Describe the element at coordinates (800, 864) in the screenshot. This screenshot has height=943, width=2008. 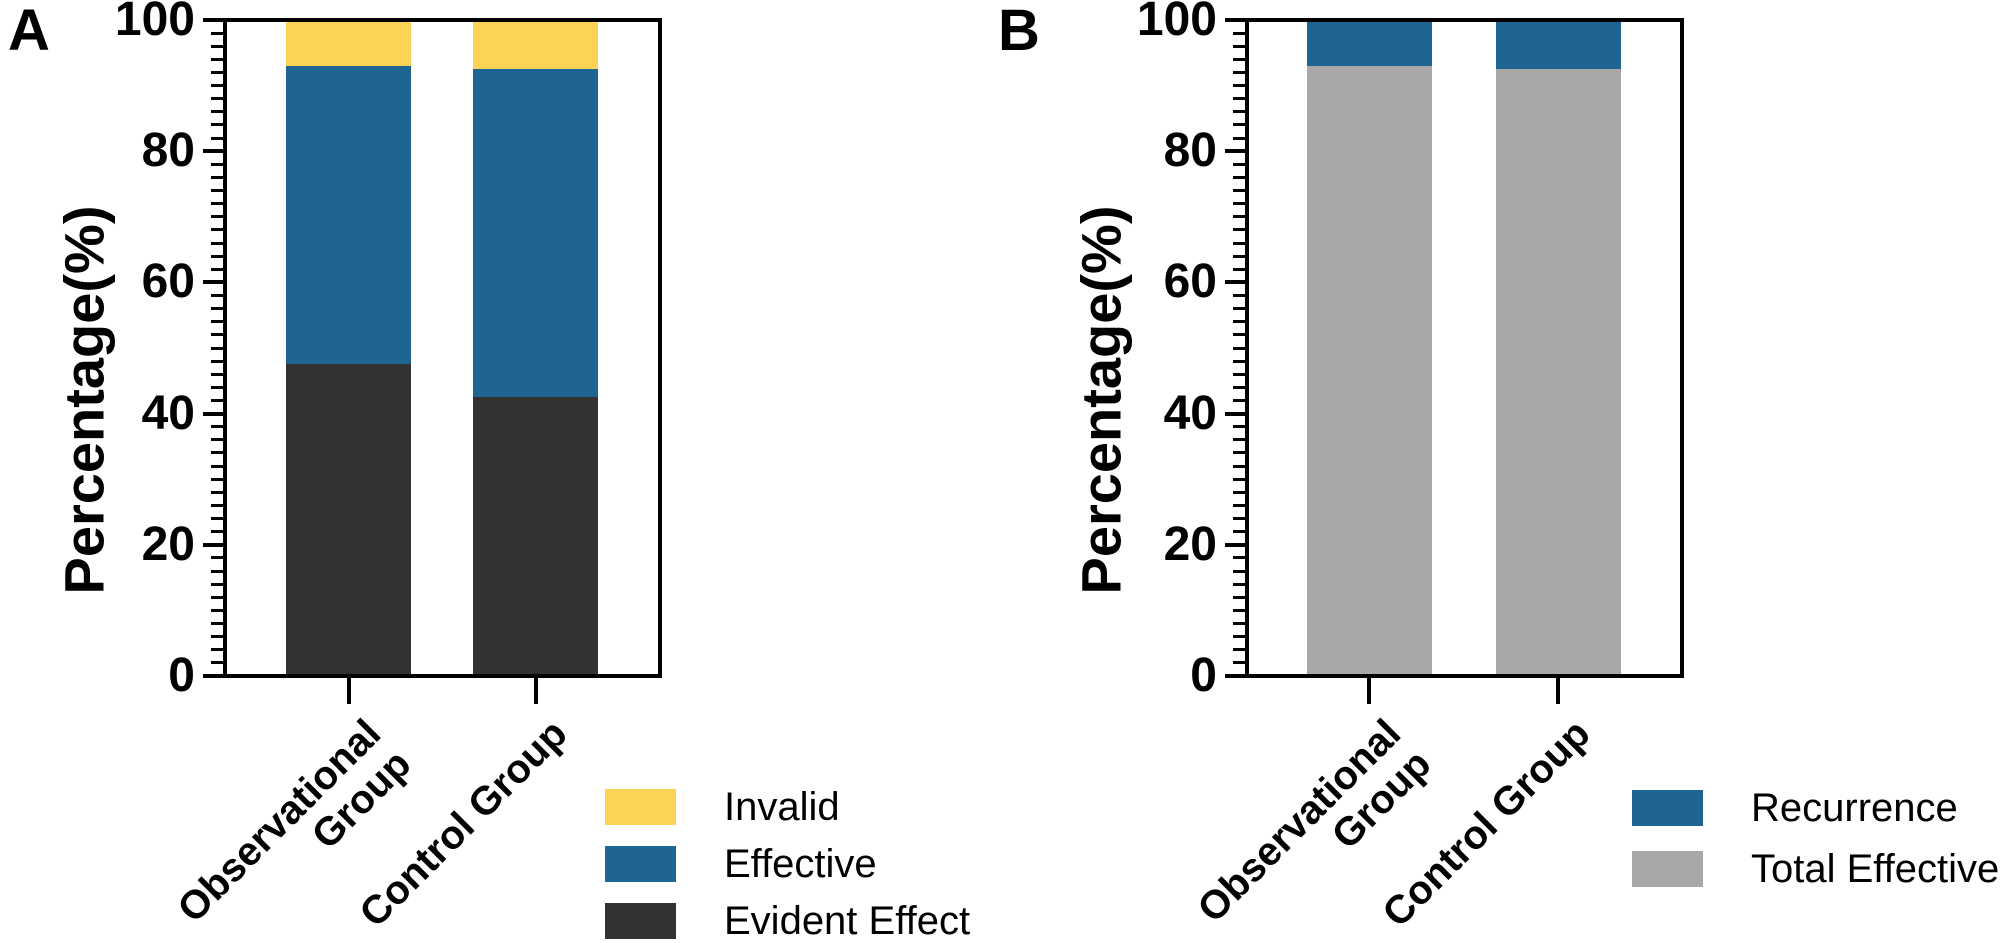
I see `legend-label-effective: Effective` at that location.